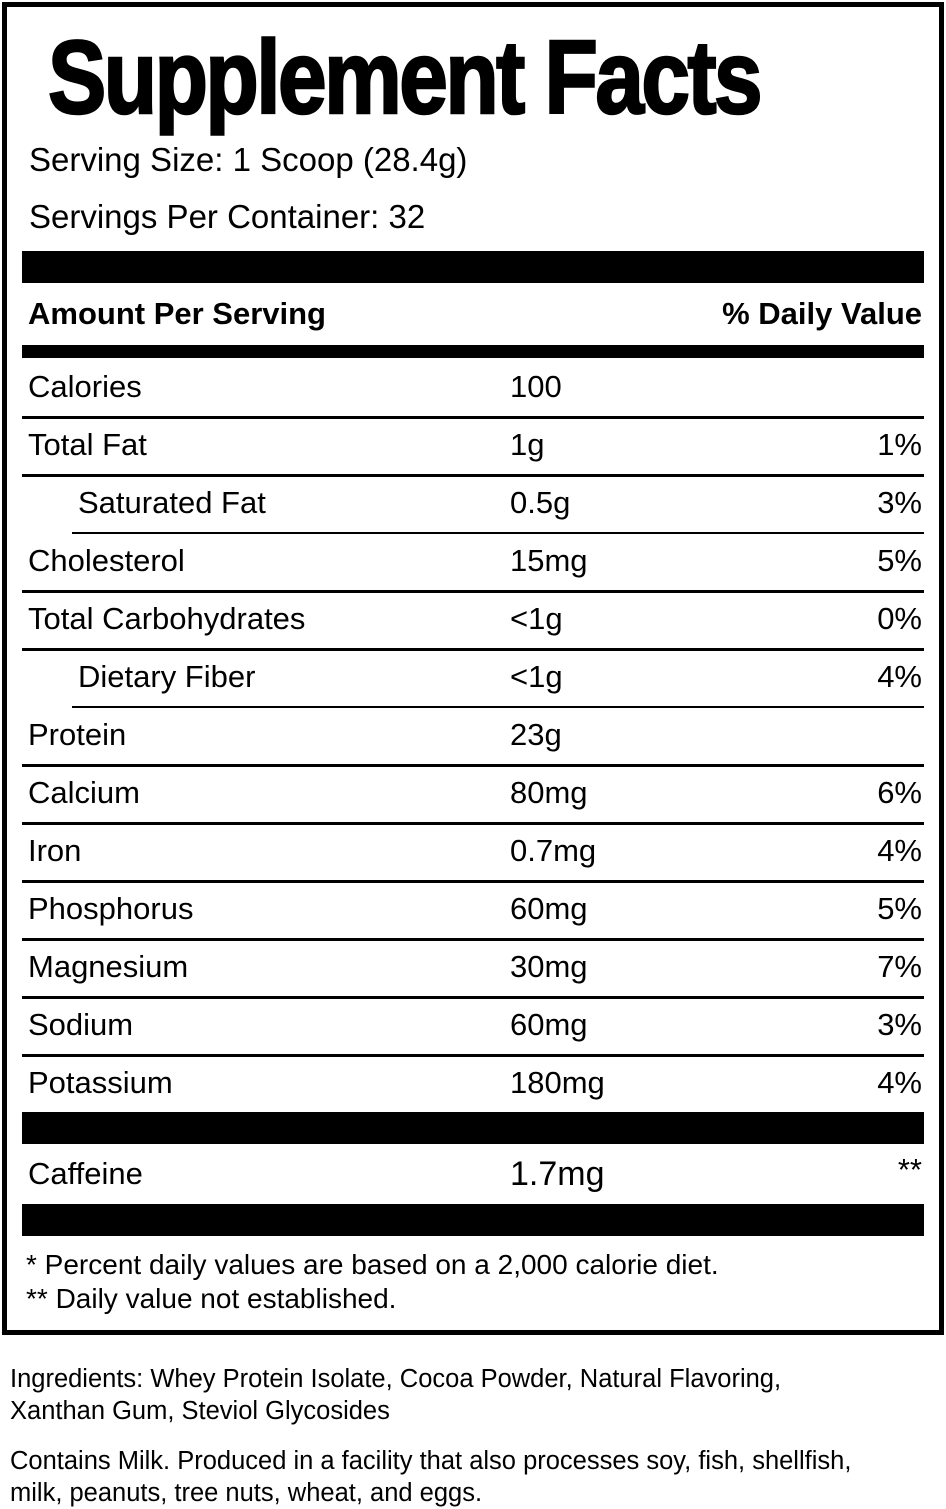 This screenshot has height=1509, width=946. What do you see at coordinates (111, 908) in the screenshot?
I see `nutrient-name: Phosphorus` at bounding box center [111, 908].